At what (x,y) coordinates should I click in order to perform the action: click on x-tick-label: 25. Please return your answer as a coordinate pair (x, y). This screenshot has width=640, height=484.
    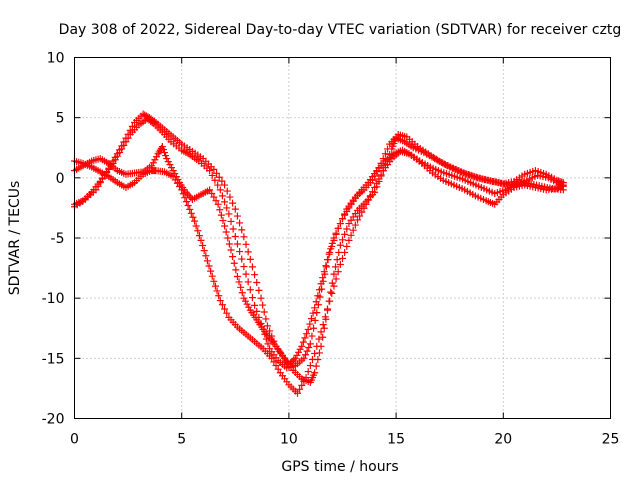
    Looking at the image, I should click on (611, 440).